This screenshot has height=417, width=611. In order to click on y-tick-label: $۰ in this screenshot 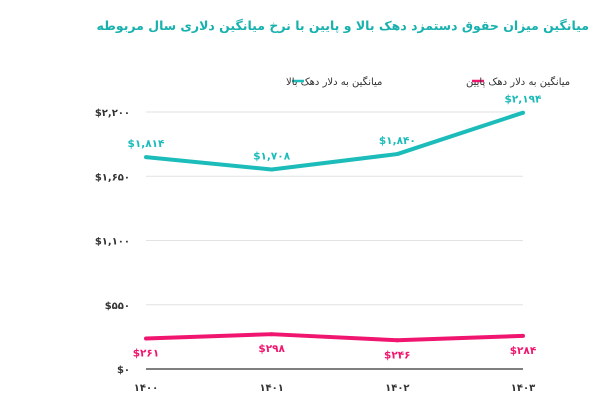, I will do `click(123, 370)`.